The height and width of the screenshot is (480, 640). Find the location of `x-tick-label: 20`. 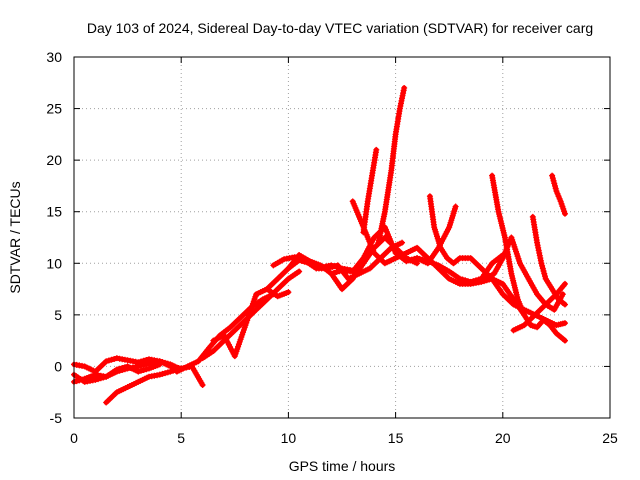

x-tick-label: 20 is located at coordinates (503, 438).